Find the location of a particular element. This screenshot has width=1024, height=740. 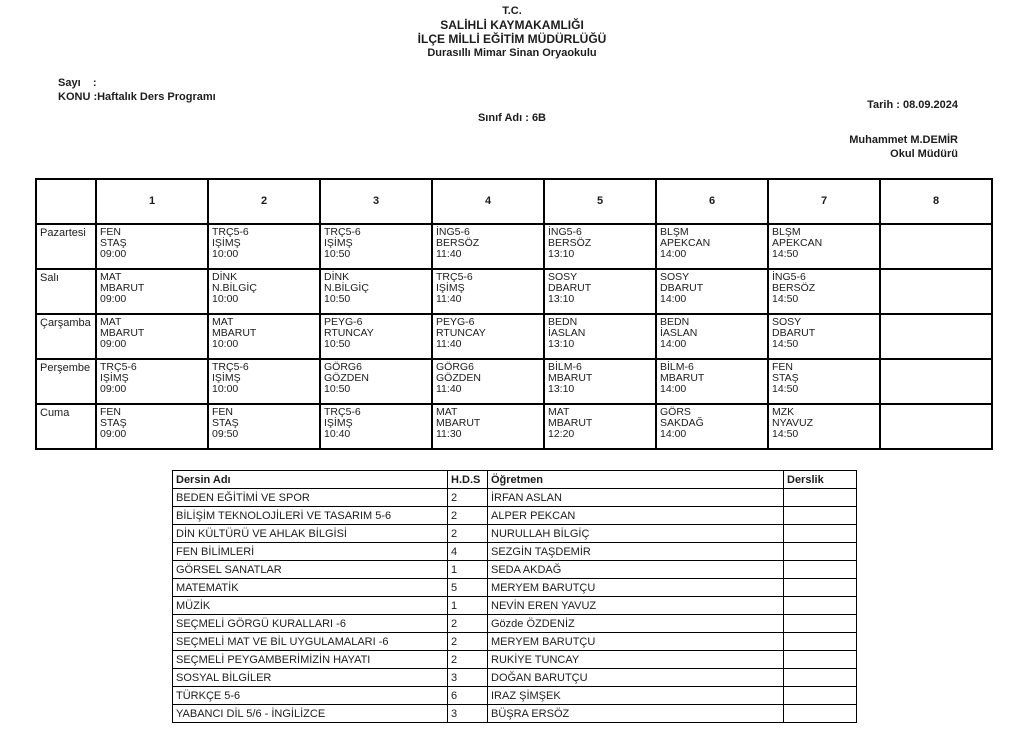

lessons-column-header: Öğretmen is located at coordinates (635, 479).